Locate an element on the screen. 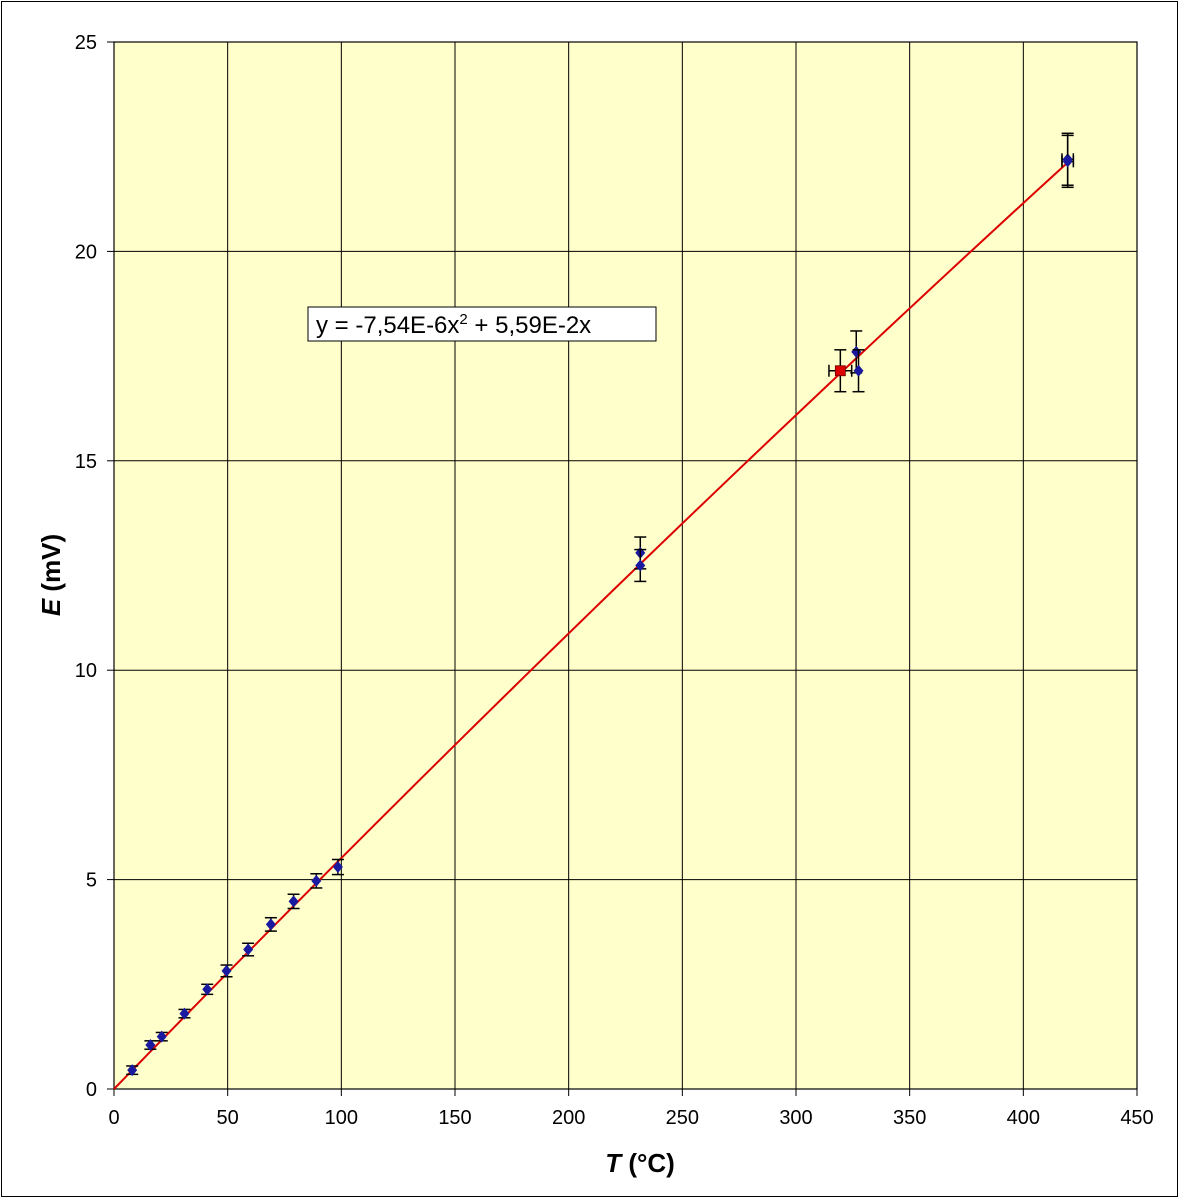 This screenshot has height=1200, width=1181. equation-lhs: y = -7,54E-6x is located at coordinates (387, 325).